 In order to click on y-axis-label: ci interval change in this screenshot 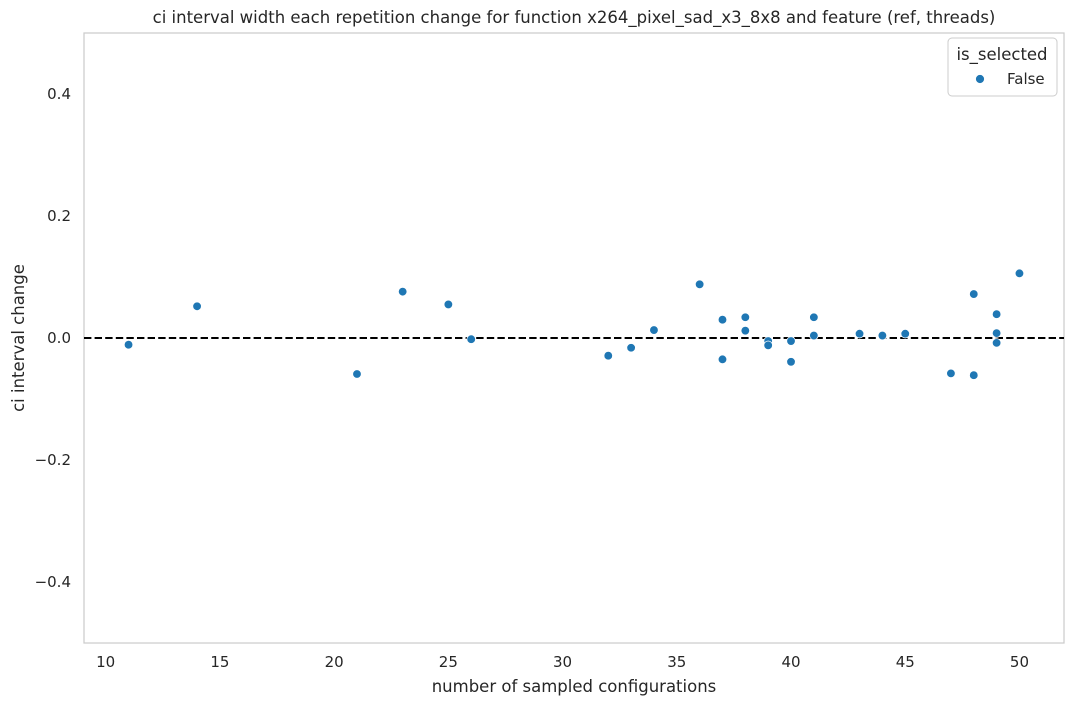, I will do `click(18, 338)`.